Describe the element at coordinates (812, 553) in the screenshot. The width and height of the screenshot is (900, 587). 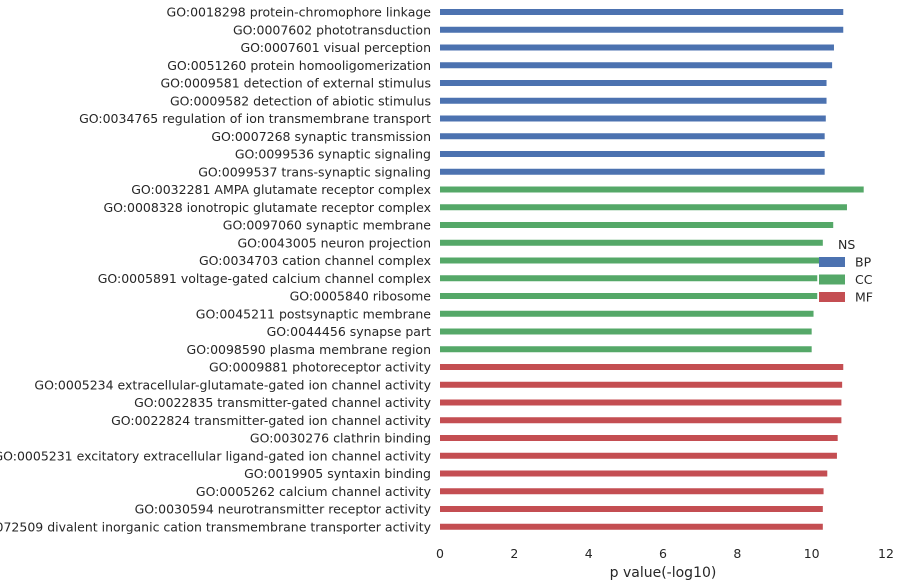
I see `x-tick-label: 10` at that location.